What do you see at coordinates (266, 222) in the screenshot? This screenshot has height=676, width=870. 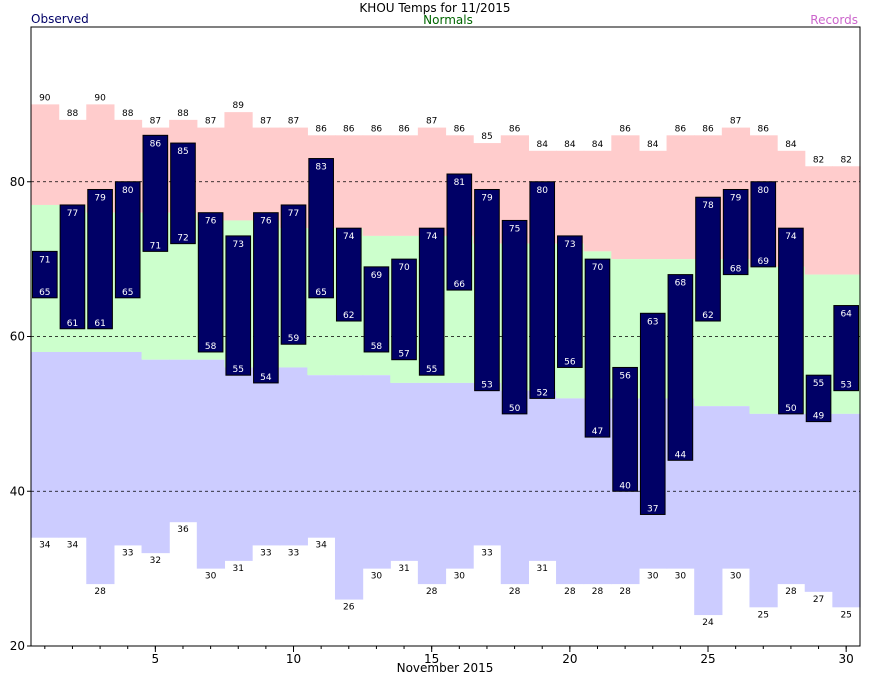 I see `observed-high-label: 76` at bounding box center [266, 222].